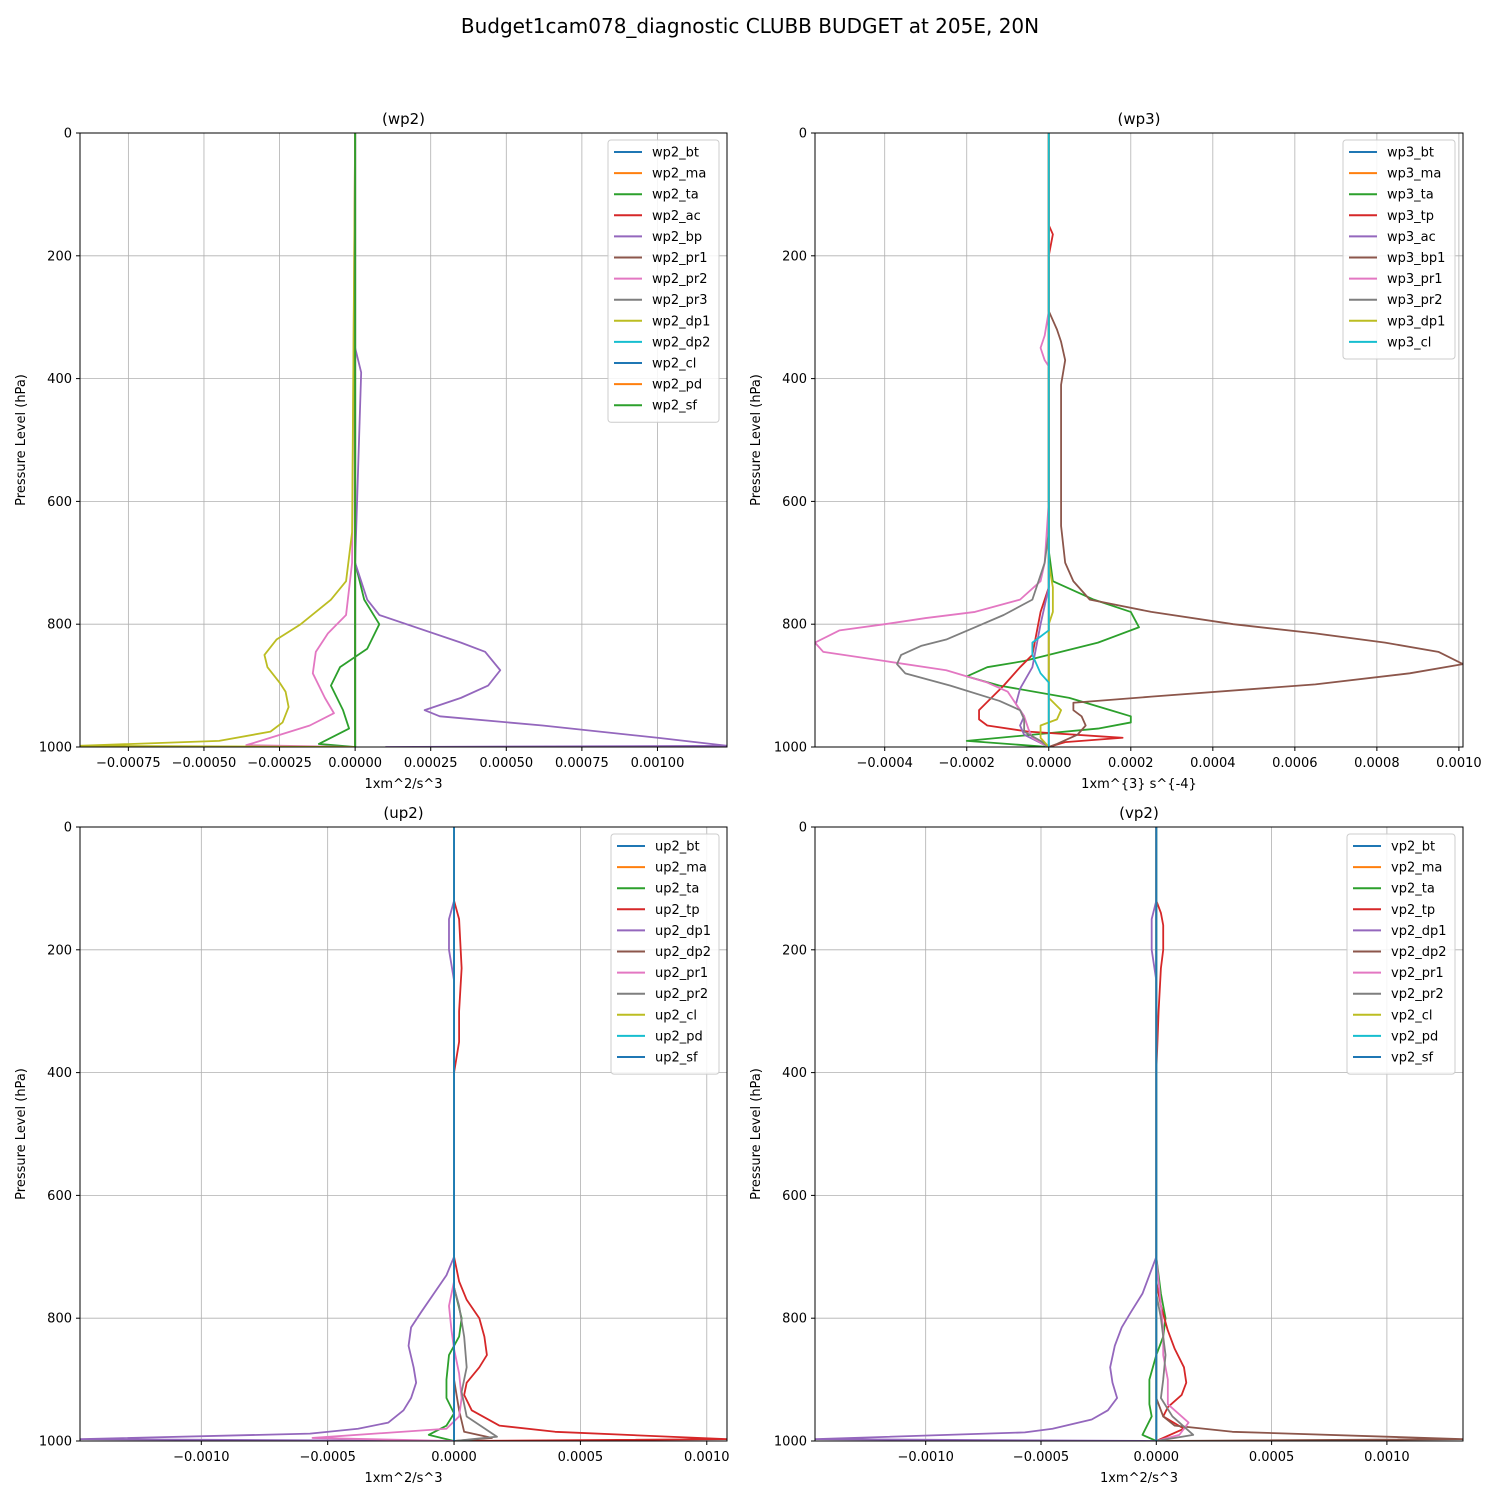 This screenshot has width=1500, height=1500. I want to click on series-line-vp2_dp1, so click(986, 1134).